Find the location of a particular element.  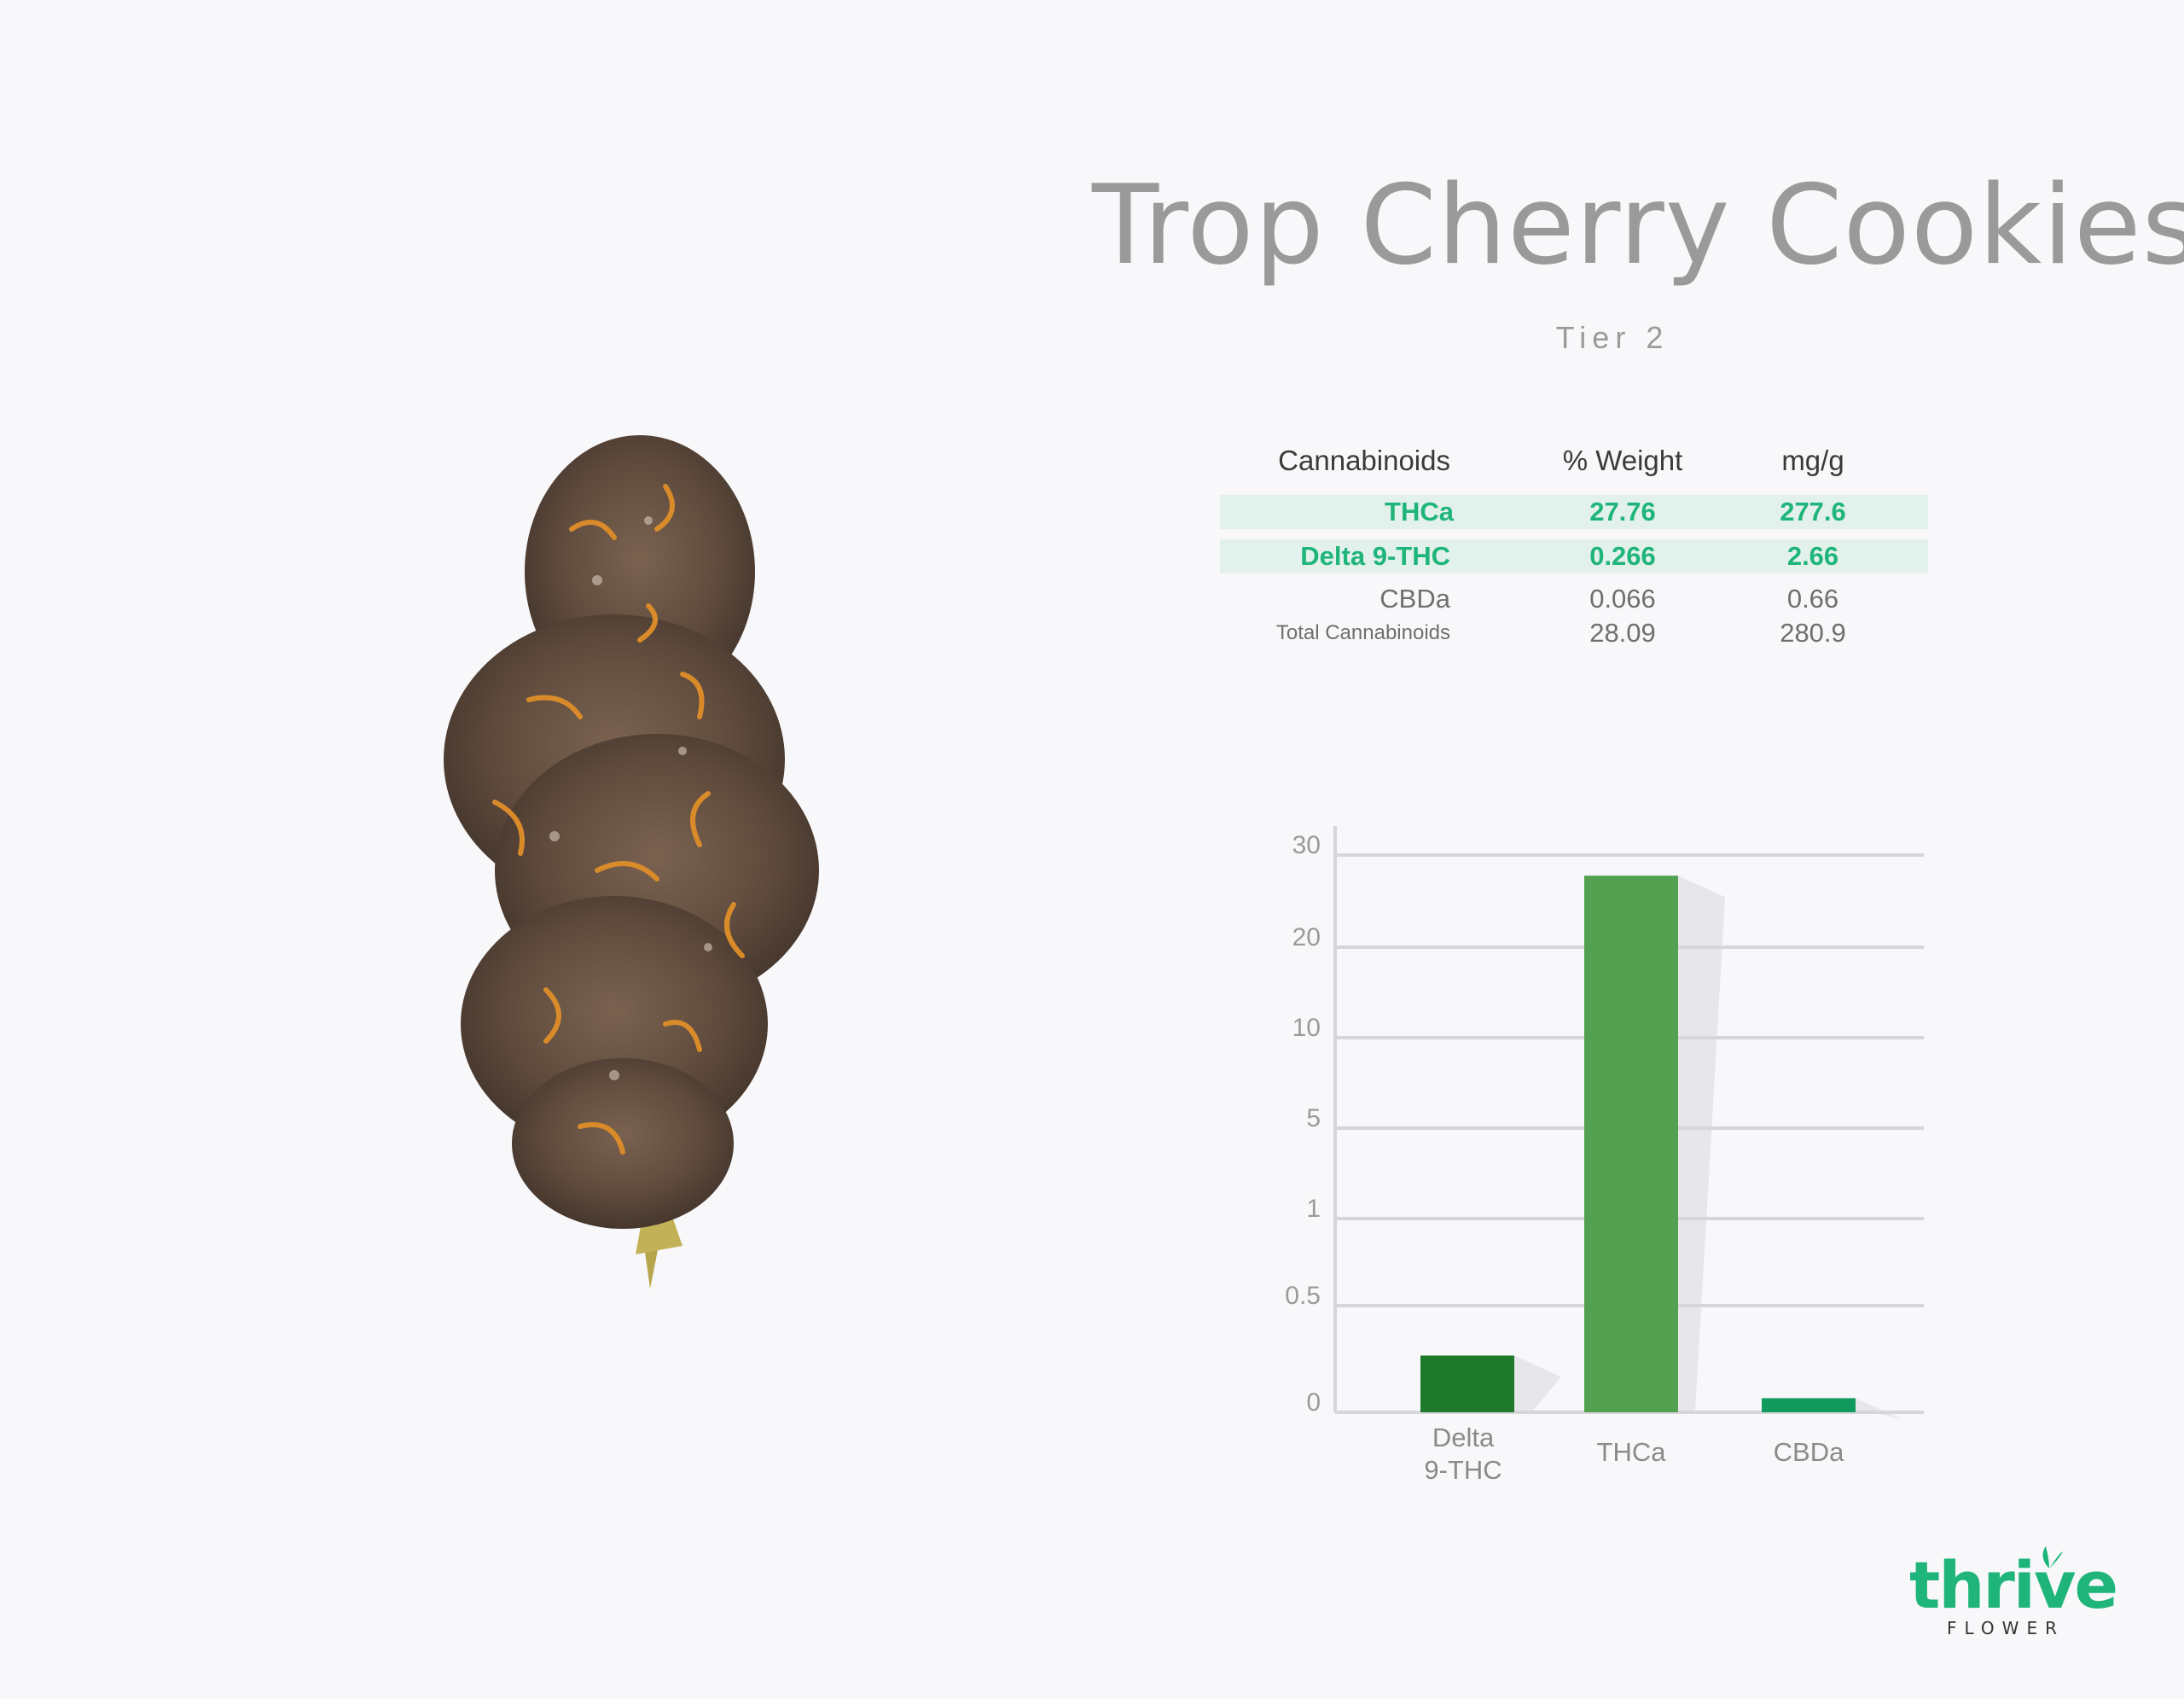

leaf-icon is located at coordinates (2053, 1557).